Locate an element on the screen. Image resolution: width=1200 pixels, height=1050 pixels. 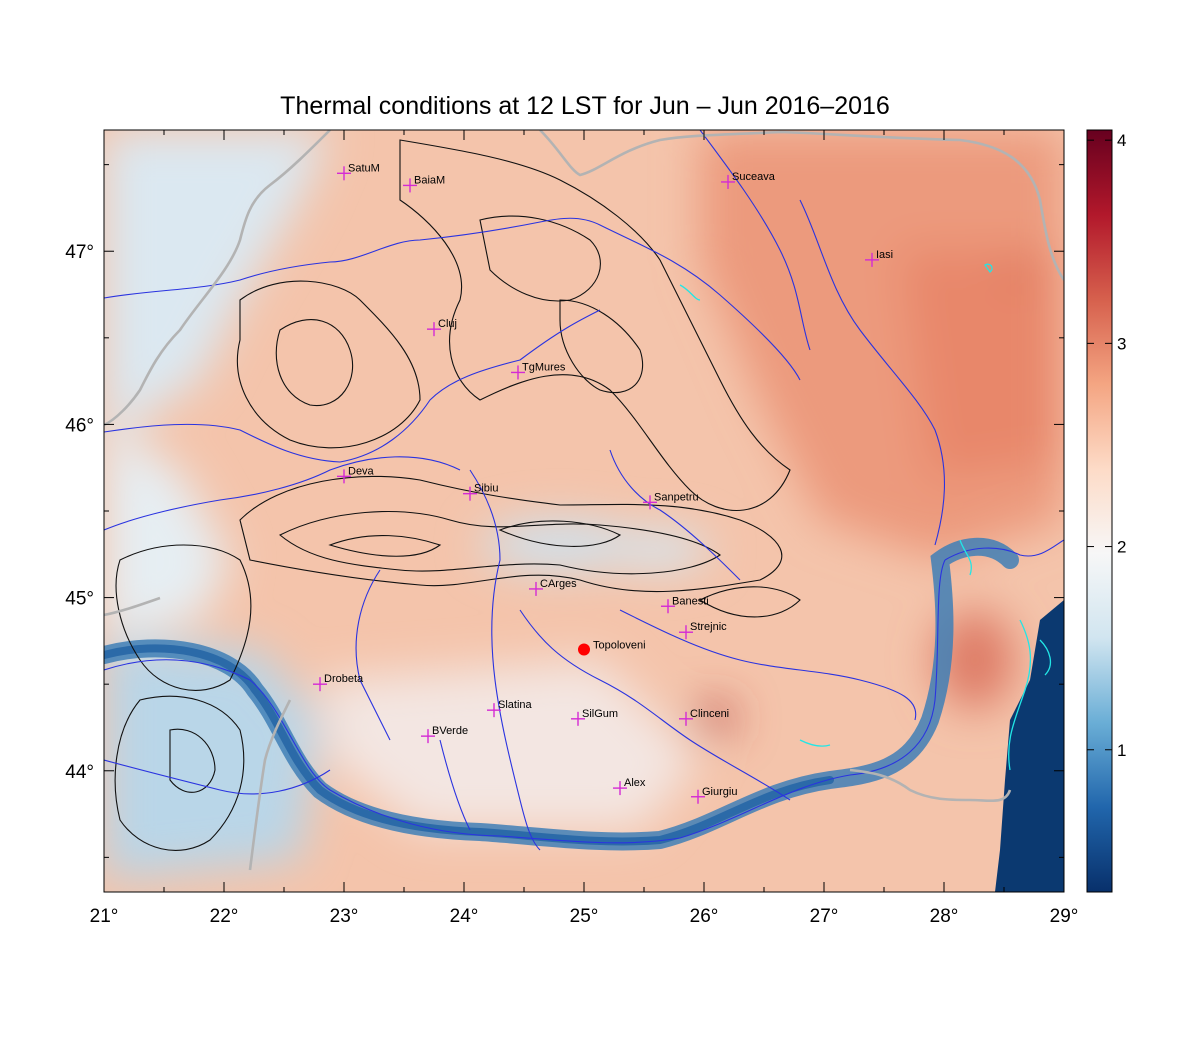
station-label: Drobeta is located at coordinates (344, 679).